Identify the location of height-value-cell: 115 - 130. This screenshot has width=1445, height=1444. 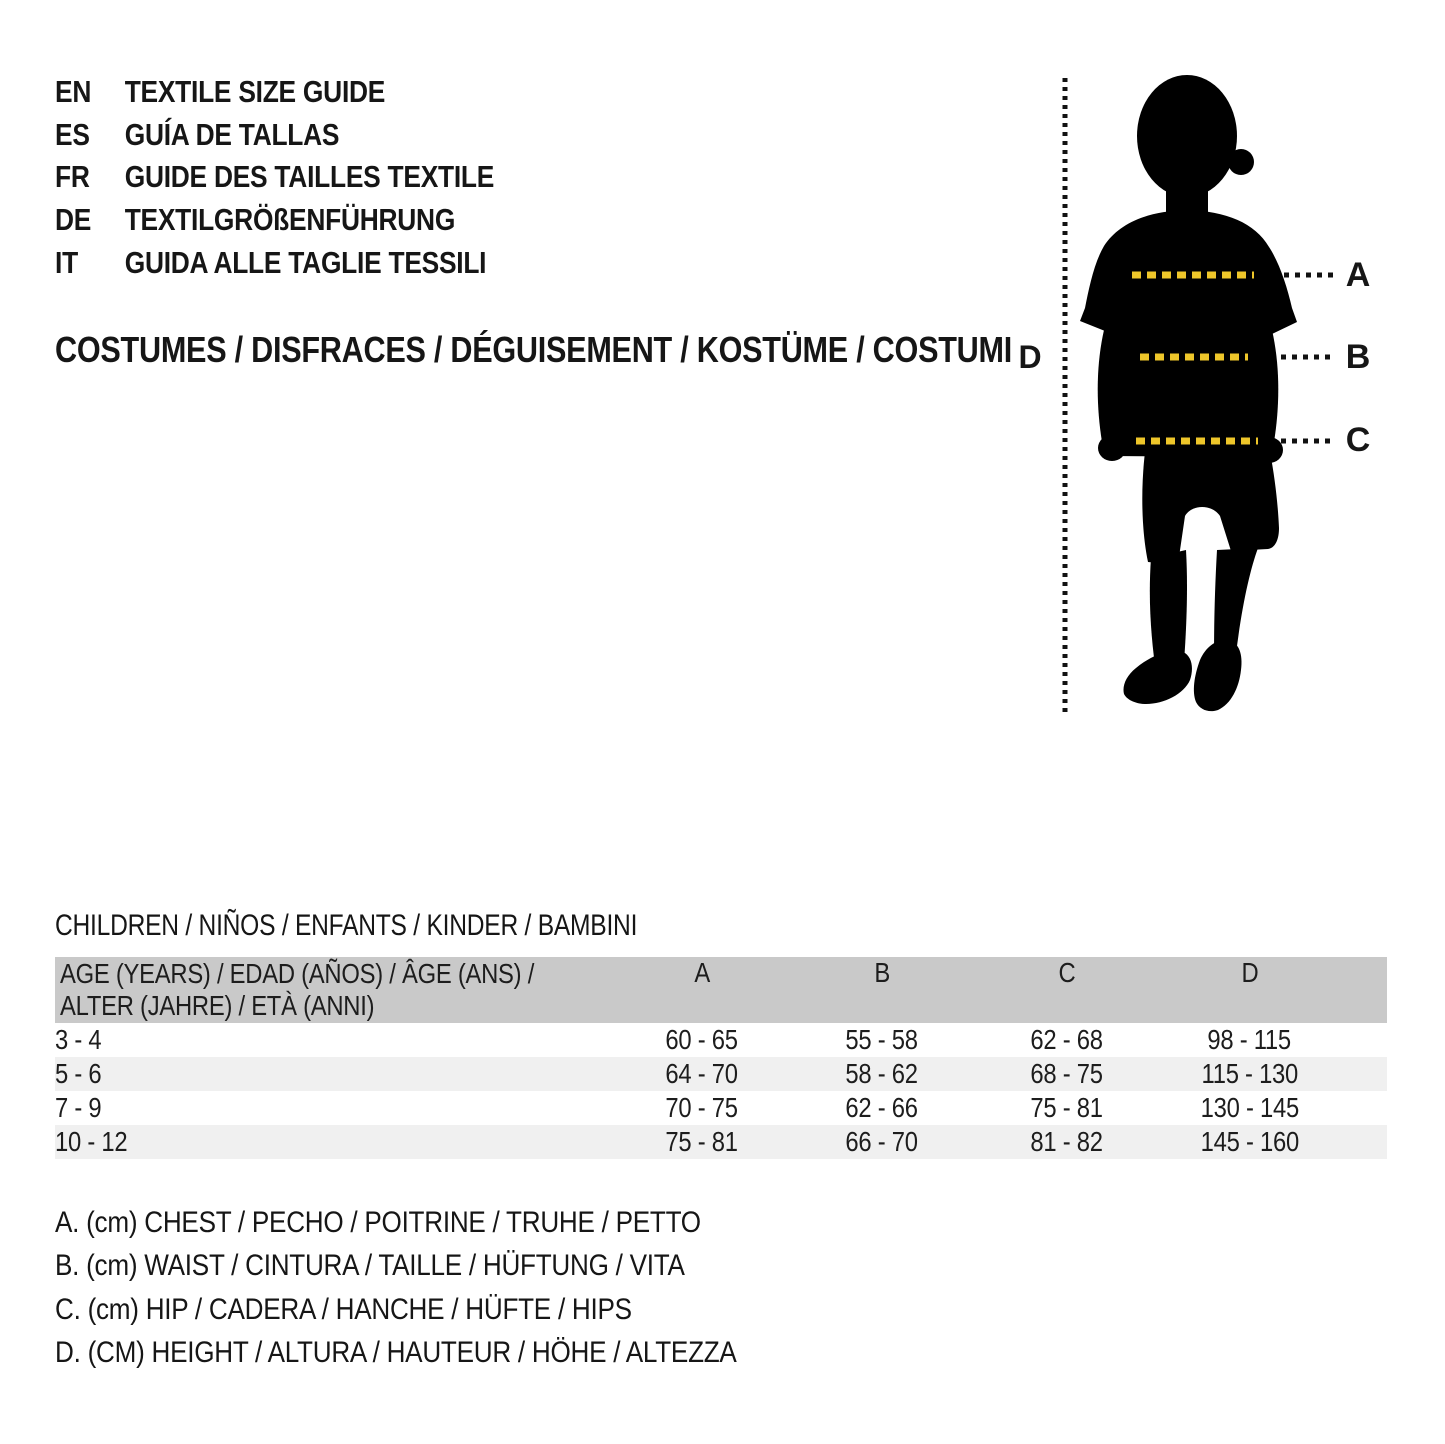
(1249, 1074).